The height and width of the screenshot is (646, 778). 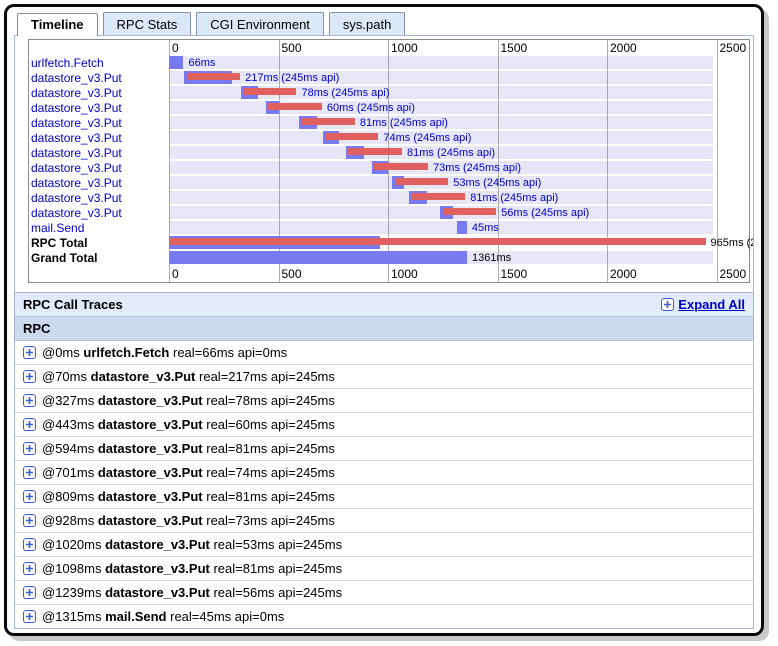 What do you see at coordinates (64, 376) in the screenshot?
I see `trace-offset: @70ms` at bounding box center [64, 376].